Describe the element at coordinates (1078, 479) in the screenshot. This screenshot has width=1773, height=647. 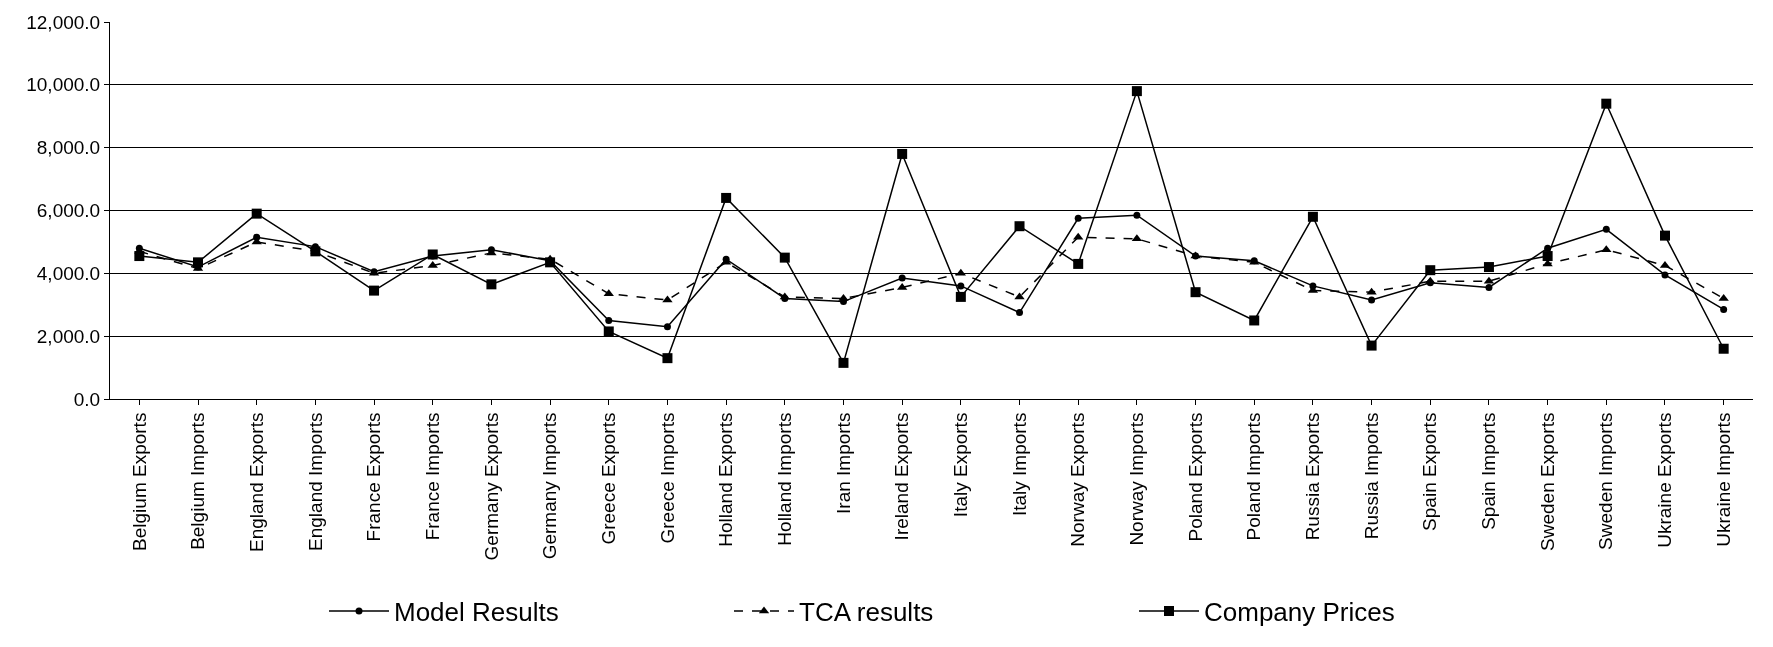
I see `x-tick-label: Norway Exports` at that location.